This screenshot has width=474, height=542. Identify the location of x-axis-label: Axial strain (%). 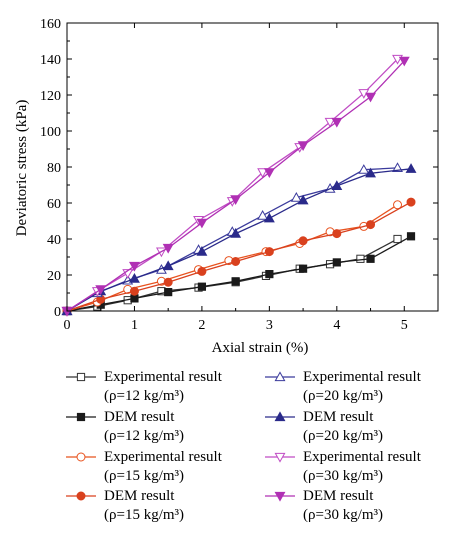
(260, 348).